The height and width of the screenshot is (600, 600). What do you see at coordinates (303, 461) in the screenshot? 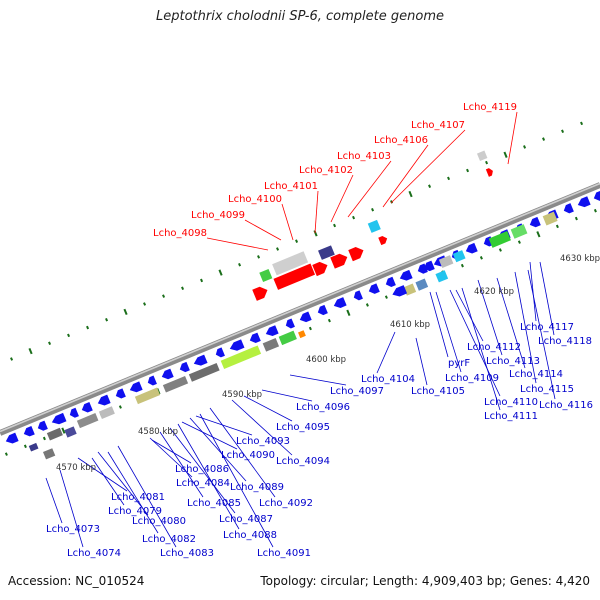
I see `reverse-gene-label: Lcho_4094` at bounding box center [303, 461].